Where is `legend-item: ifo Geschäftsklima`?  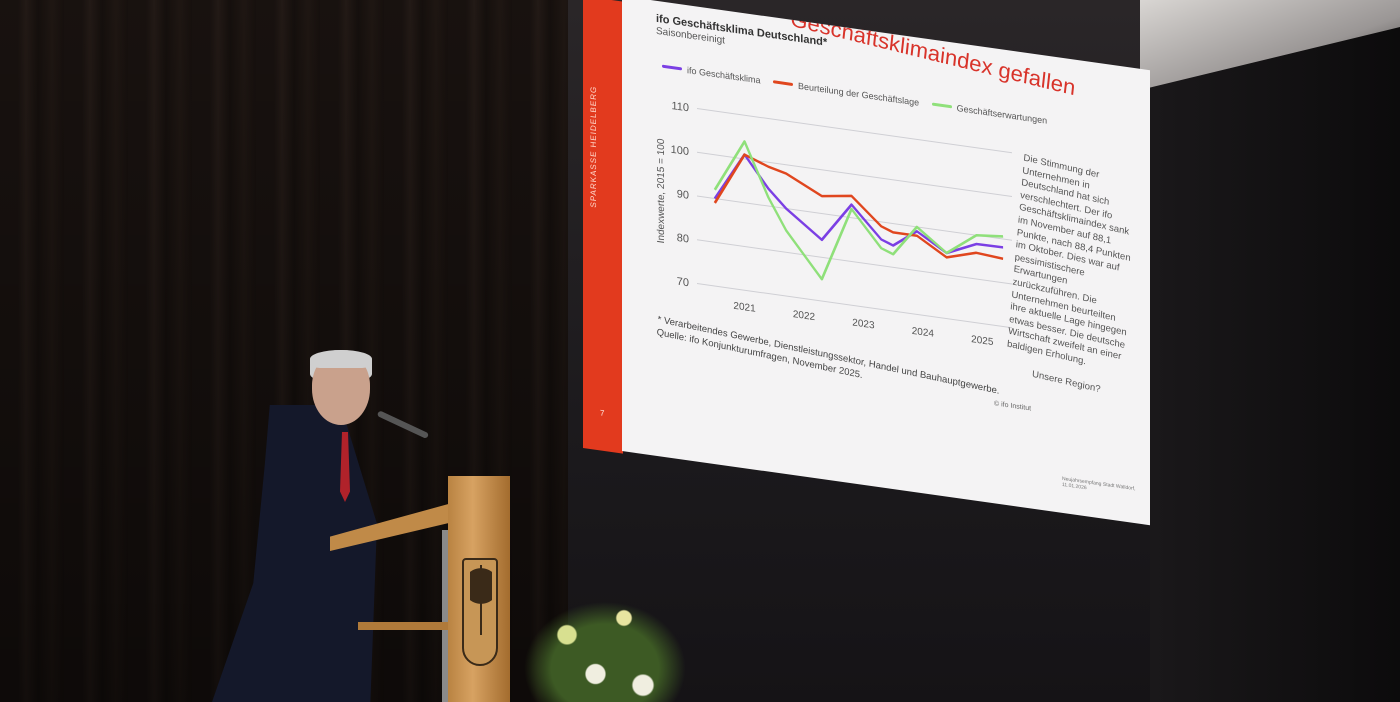 legend-item: ifo Geschäftsklima is located at coordinates (711, 73).